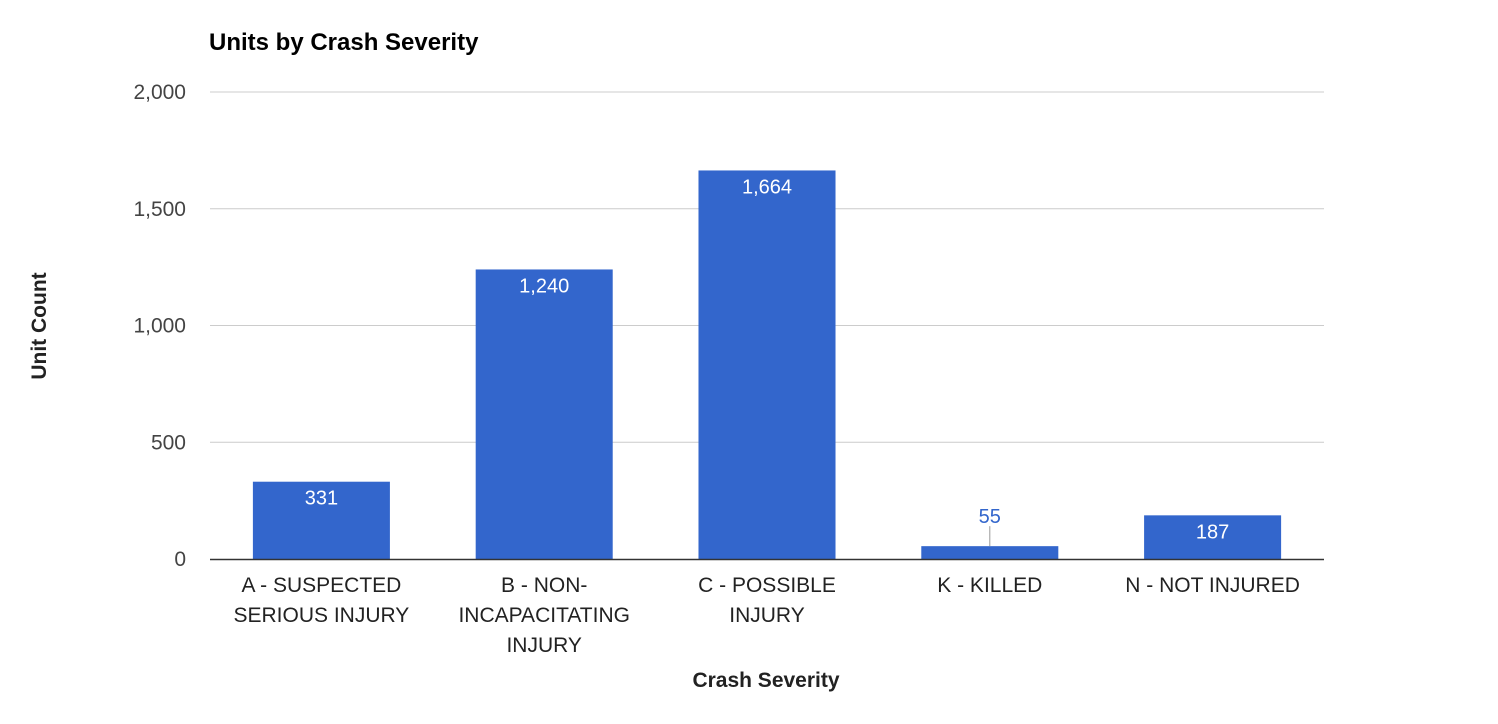 Image resolution: width=1498 pixels, height=724 pixels. I want to click on y-tick-label: 1,500, so click(159, 209).